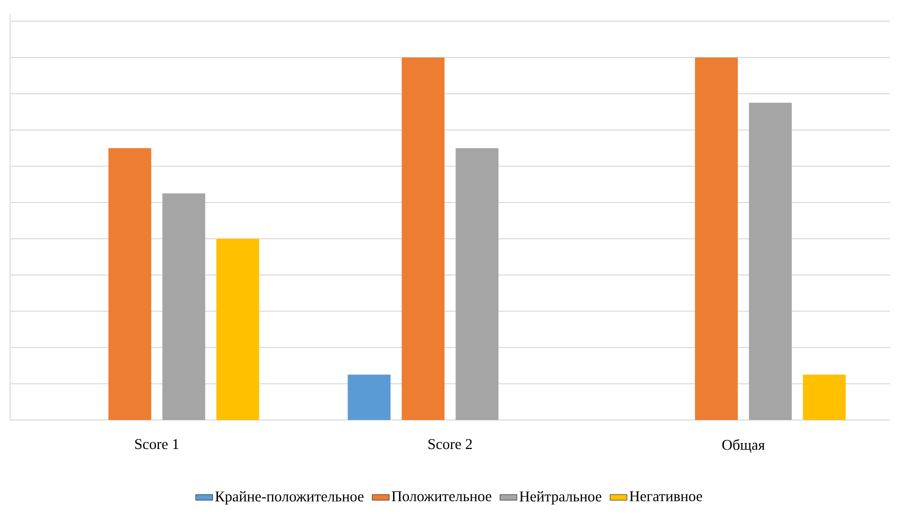 The height and width of the screenshot is (521, 899). What do you see at coordinates (666, 496) in the screenshot?
I see `legend-label: Негативное` at bounding box center [666, 496].